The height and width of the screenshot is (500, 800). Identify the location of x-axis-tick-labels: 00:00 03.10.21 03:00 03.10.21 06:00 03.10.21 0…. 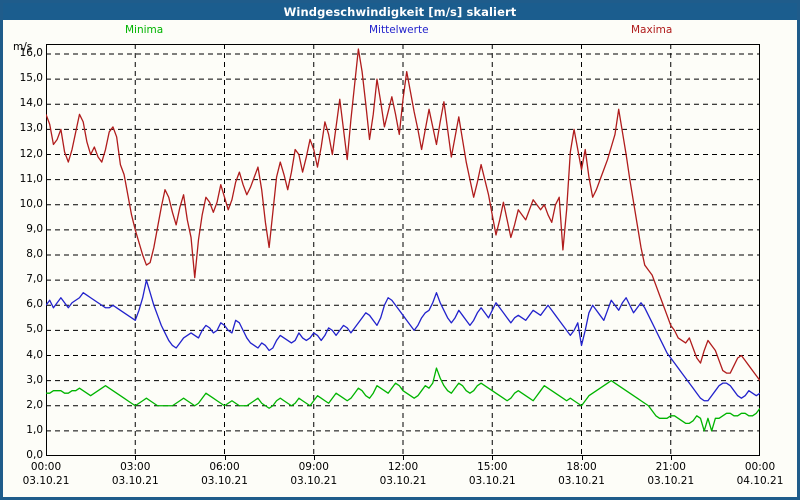
(400, 479).